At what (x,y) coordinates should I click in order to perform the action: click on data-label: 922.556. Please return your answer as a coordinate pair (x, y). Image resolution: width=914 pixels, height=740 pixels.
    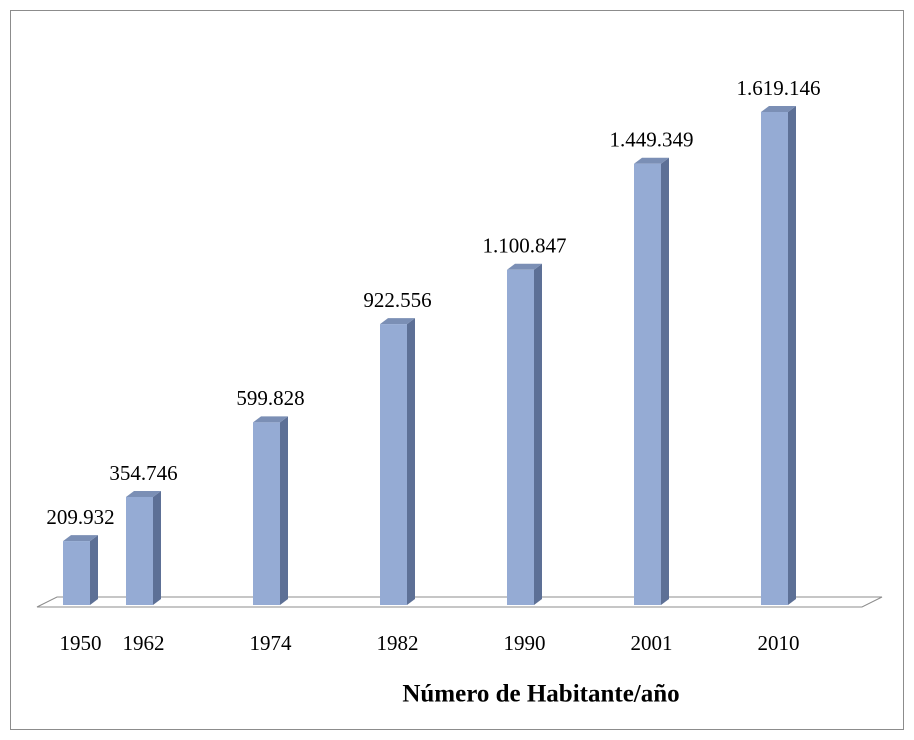
    Looking at the image, I should click on (397, 300).